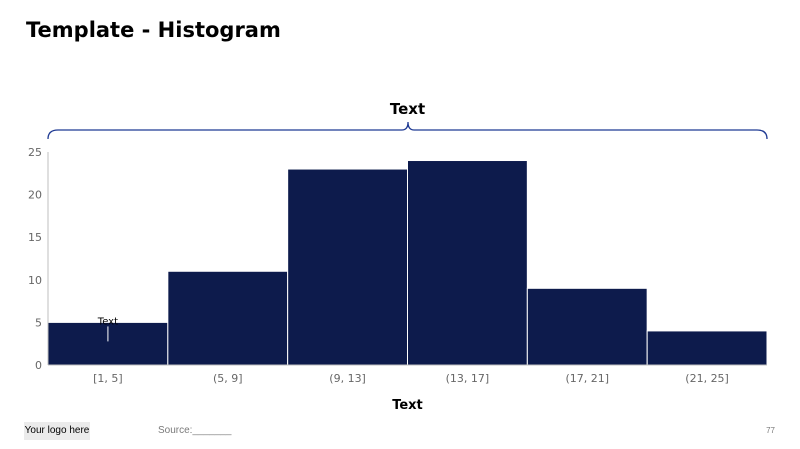  What do you see at coordinates (35, 280) in the screenshot?
I see `y-tick-label: 10` at bounding box center [35, 280].